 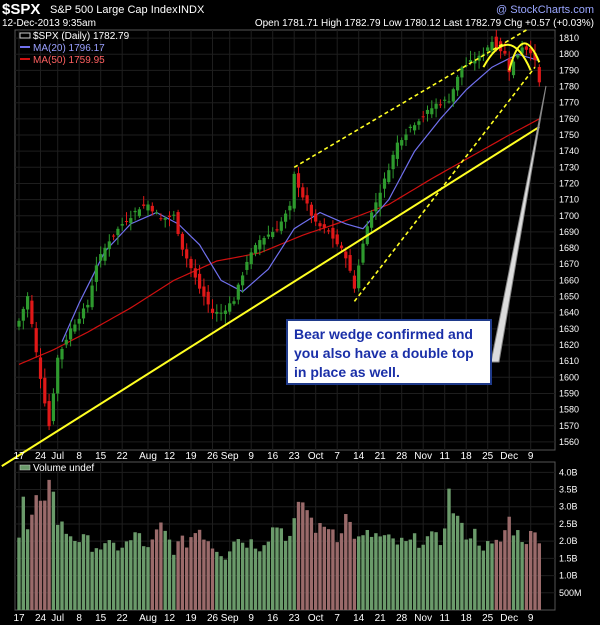 I want to click on price-tick-label: 1630, so click(x=569, y=329).